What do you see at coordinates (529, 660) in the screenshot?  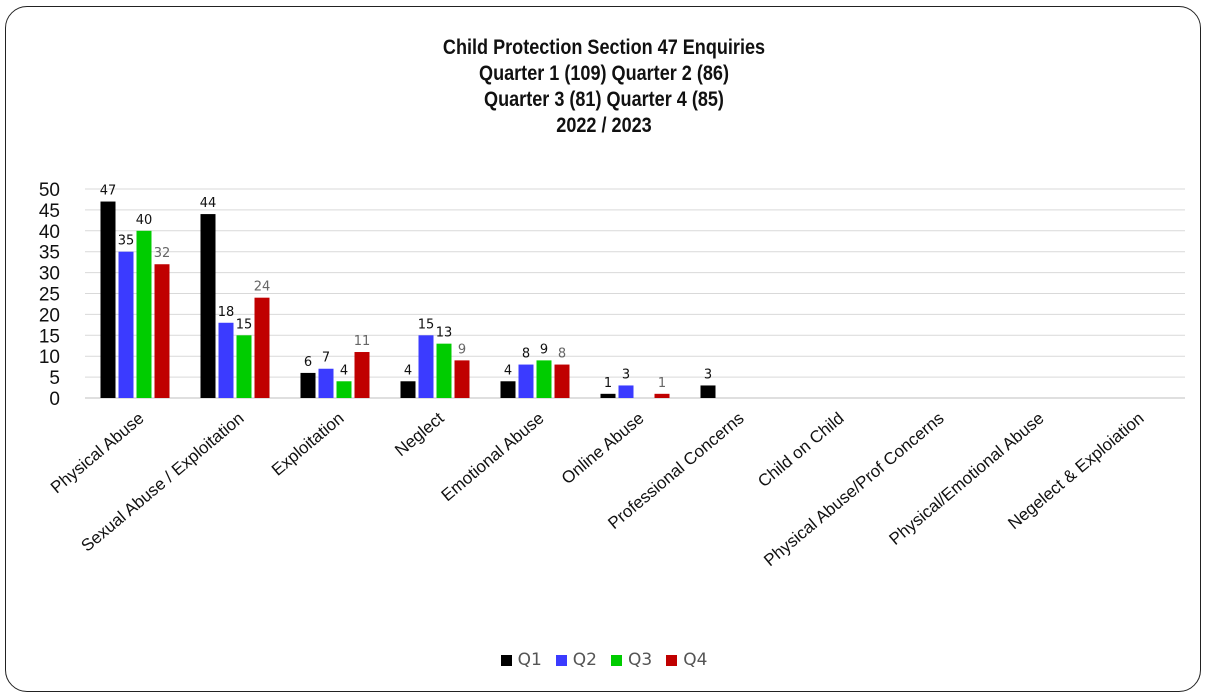 I see `legend-label: Q1` at bounding box center [529, 660].